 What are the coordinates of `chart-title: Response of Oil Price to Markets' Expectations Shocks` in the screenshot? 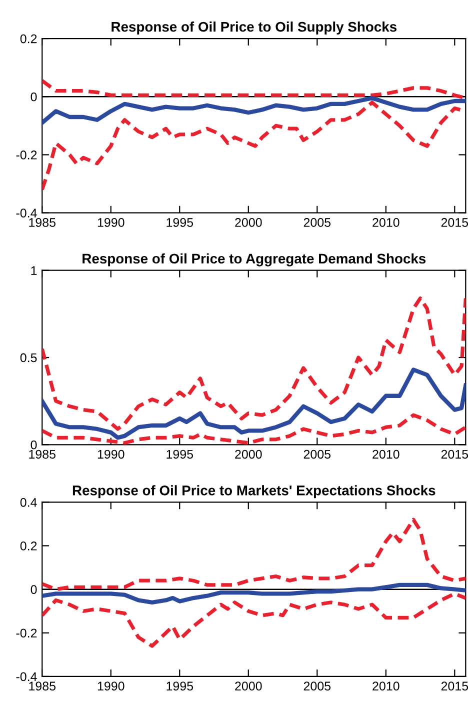 It's located at (254, 491).